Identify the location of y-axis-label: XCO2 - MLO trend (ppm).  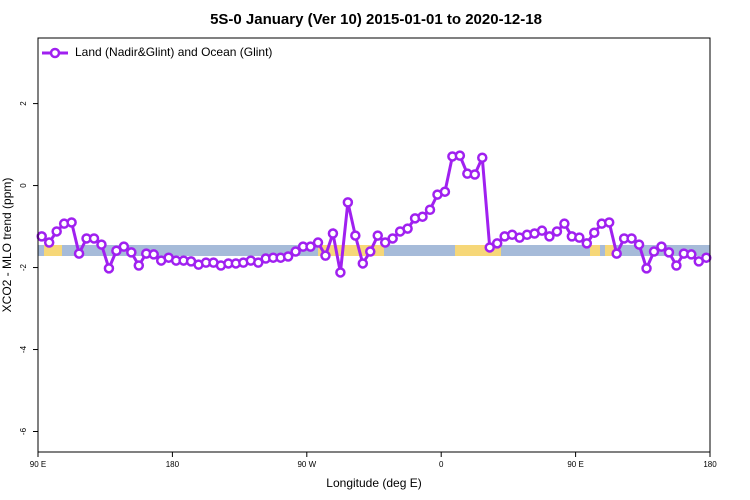
(7, 245).